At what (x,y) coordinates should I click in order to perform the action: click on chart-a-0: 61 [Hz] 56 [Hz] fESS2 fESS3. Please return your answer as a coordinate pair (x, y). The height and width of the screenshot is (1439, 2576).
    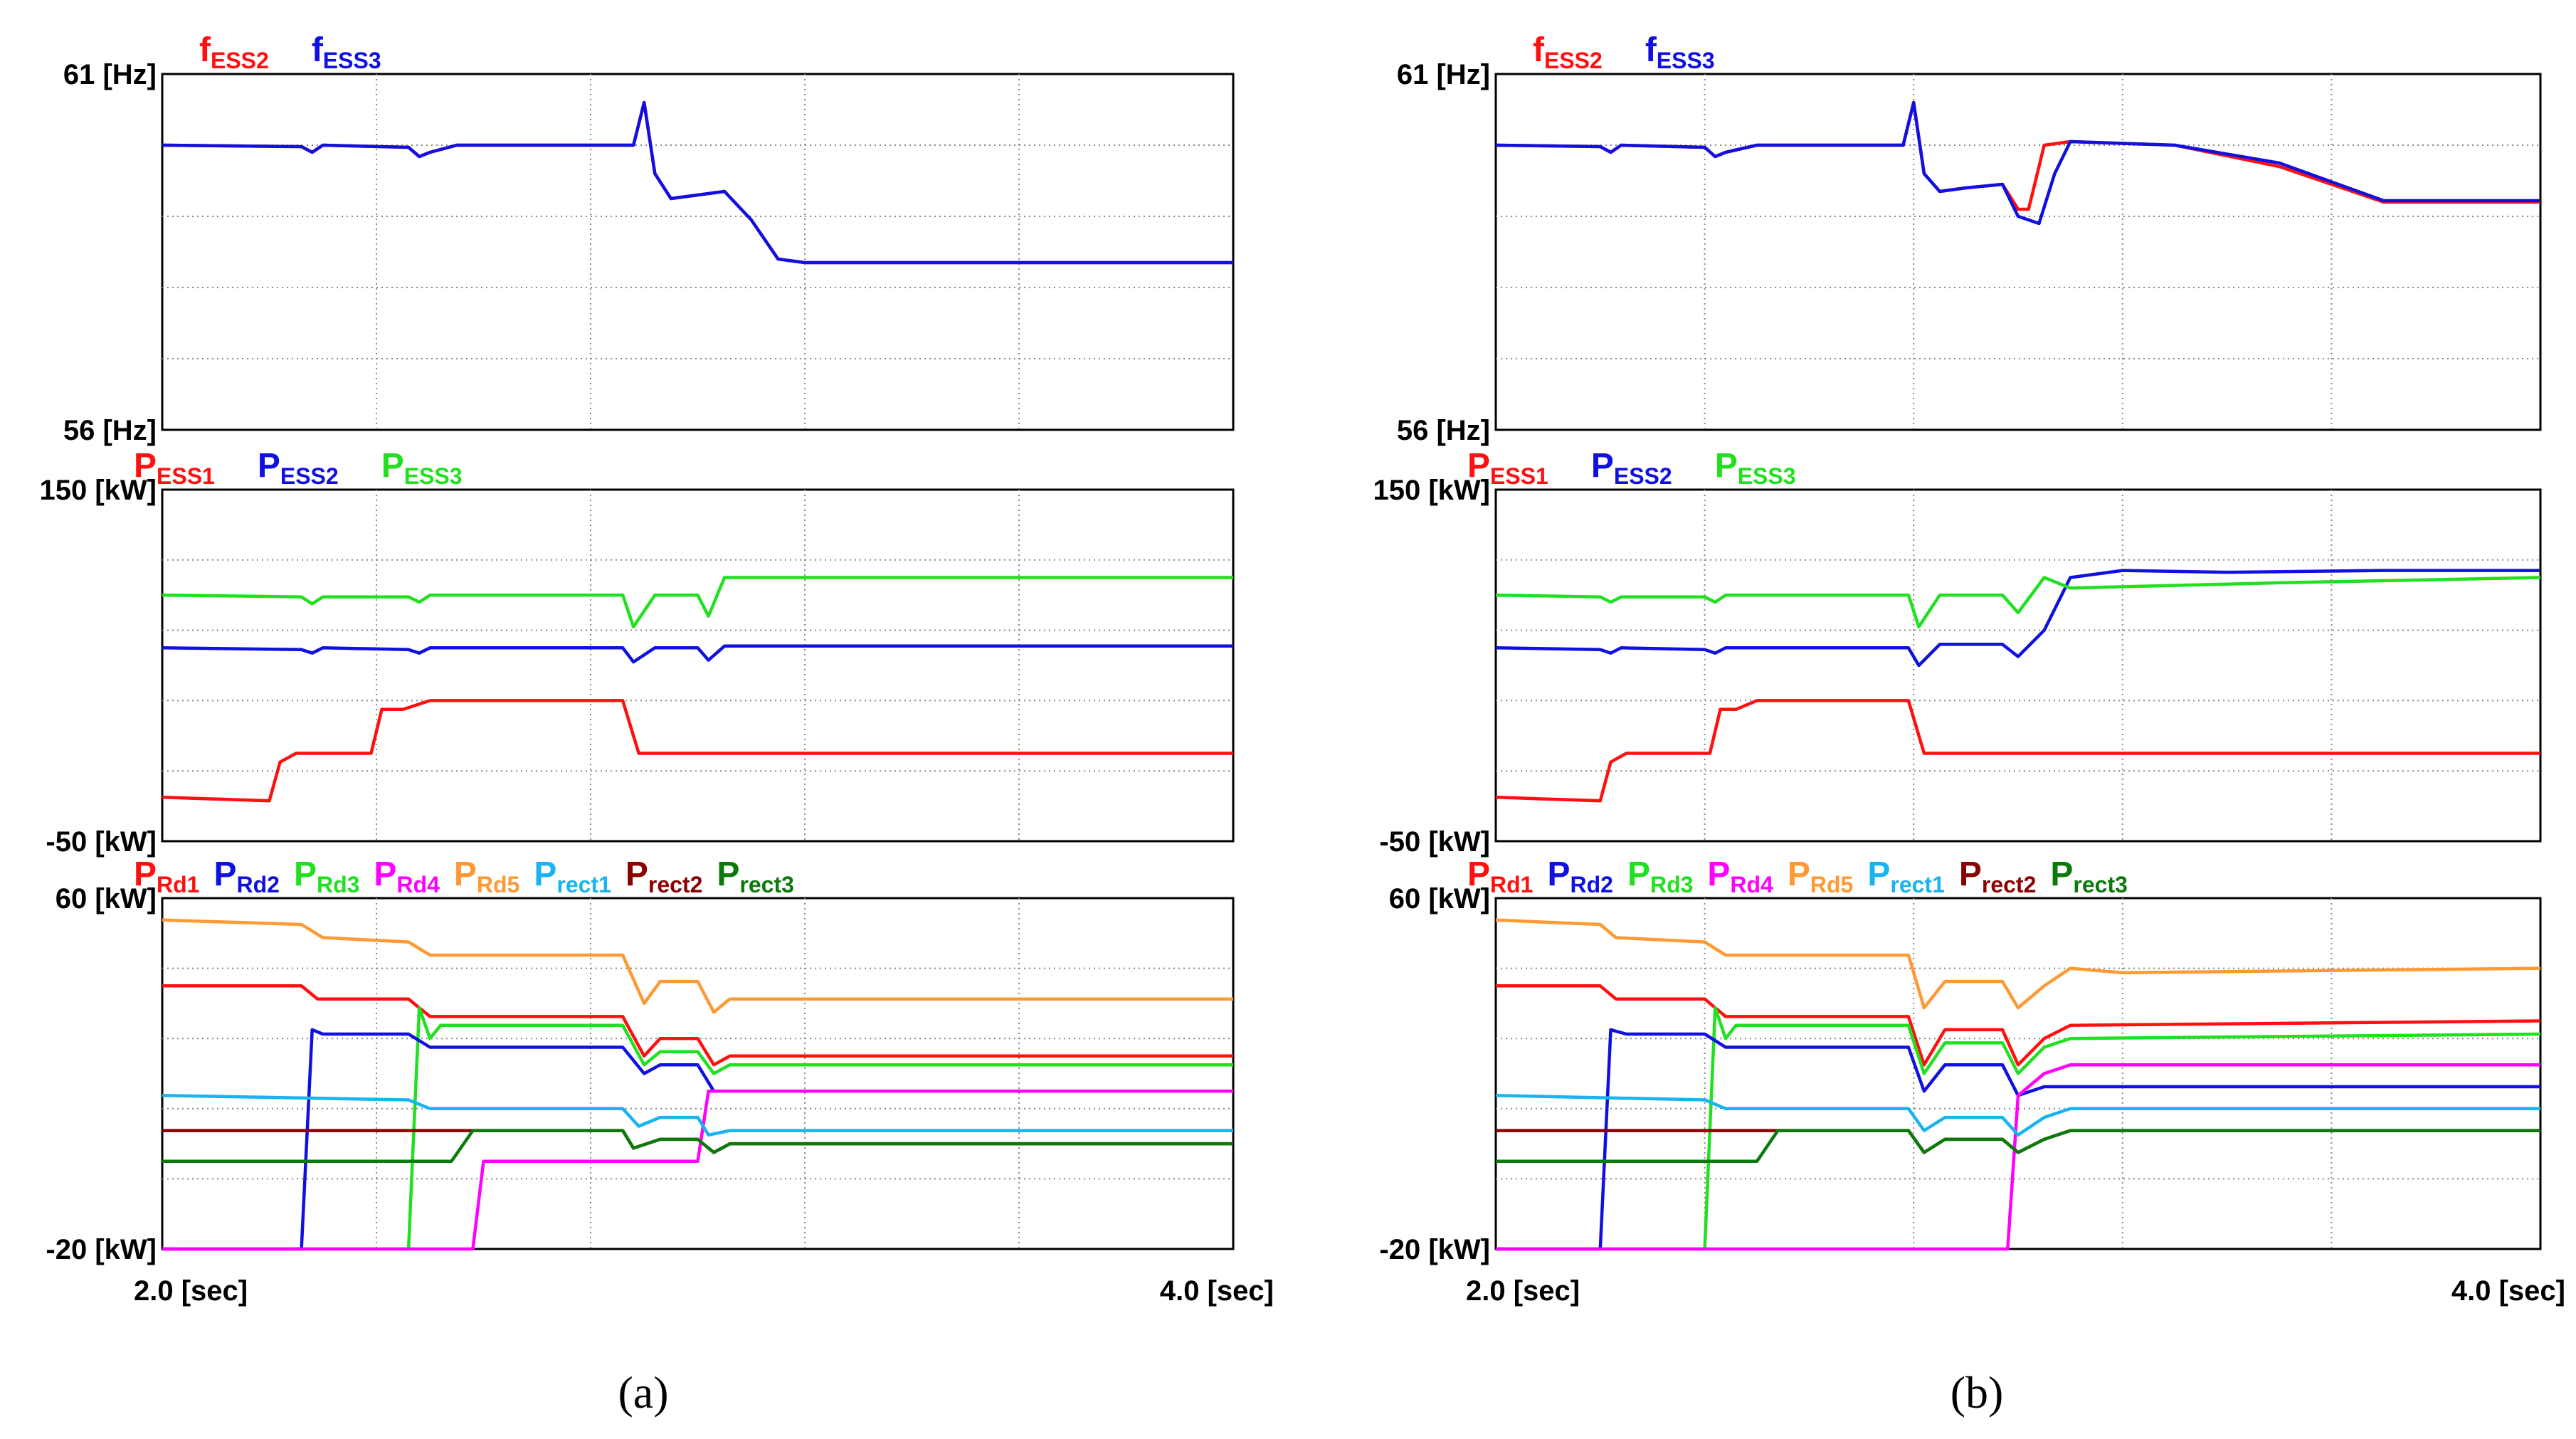
    Looking at the image, I should click on (649, 238).